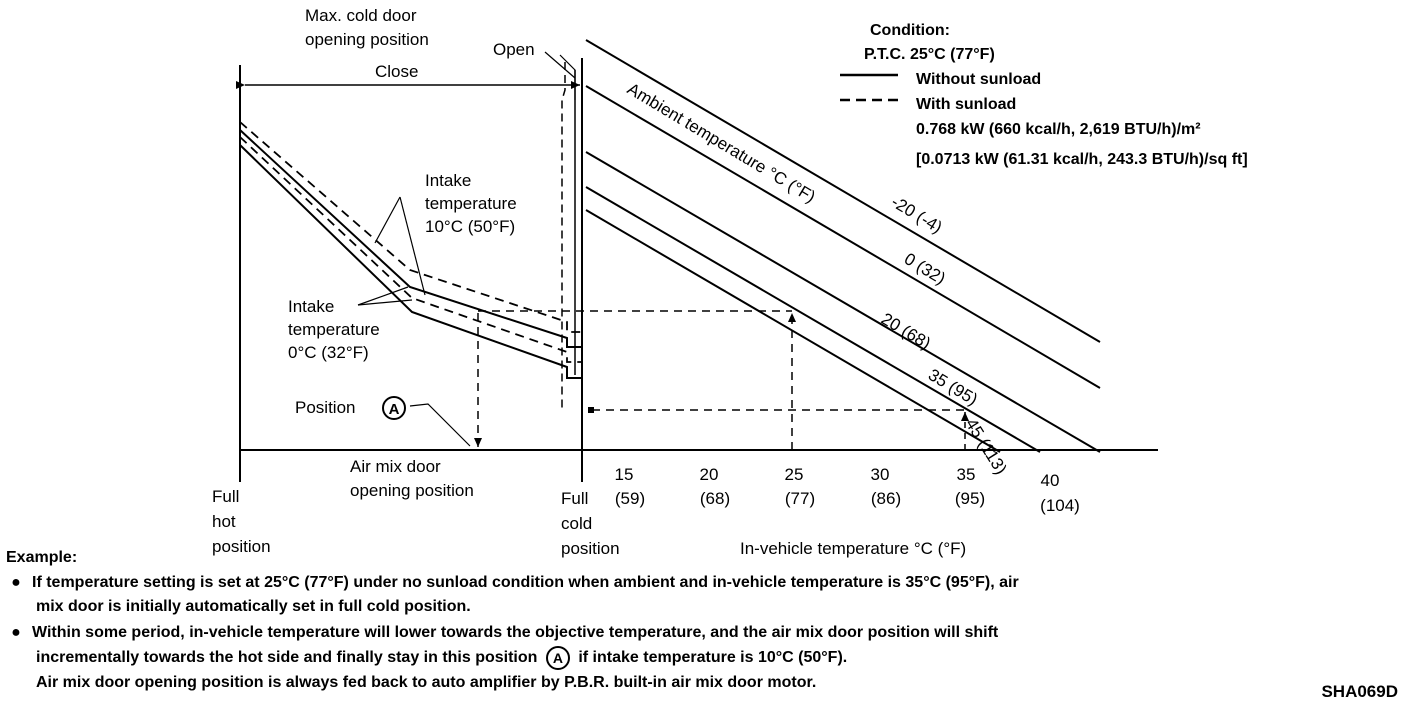 Image resolution: width=1408 pixels, height=706 pixels. Describe the element at coordinates (576, 523) in the screenshot. I see `full-cold-label-2: cold` at that location.